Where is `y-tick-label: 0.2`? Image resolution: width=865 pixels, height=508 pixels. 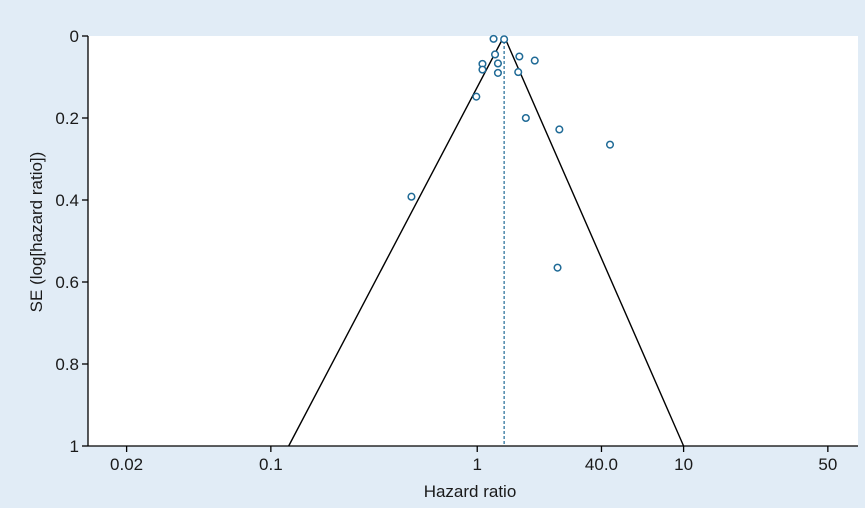 y-tick-label: 0.2 is located at coordinates (67, 118).